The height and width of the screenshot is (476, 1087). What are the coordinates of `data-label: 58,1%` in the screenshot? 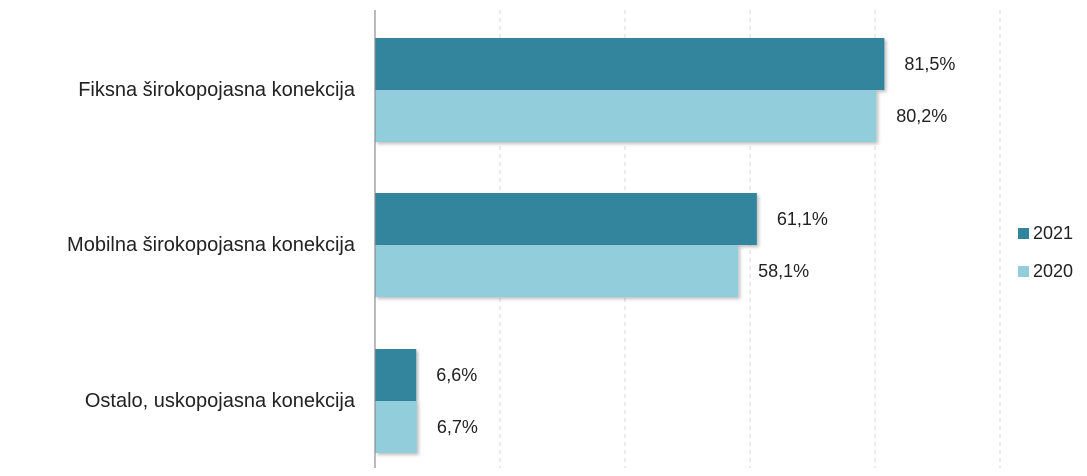 It's located at (783, 271).